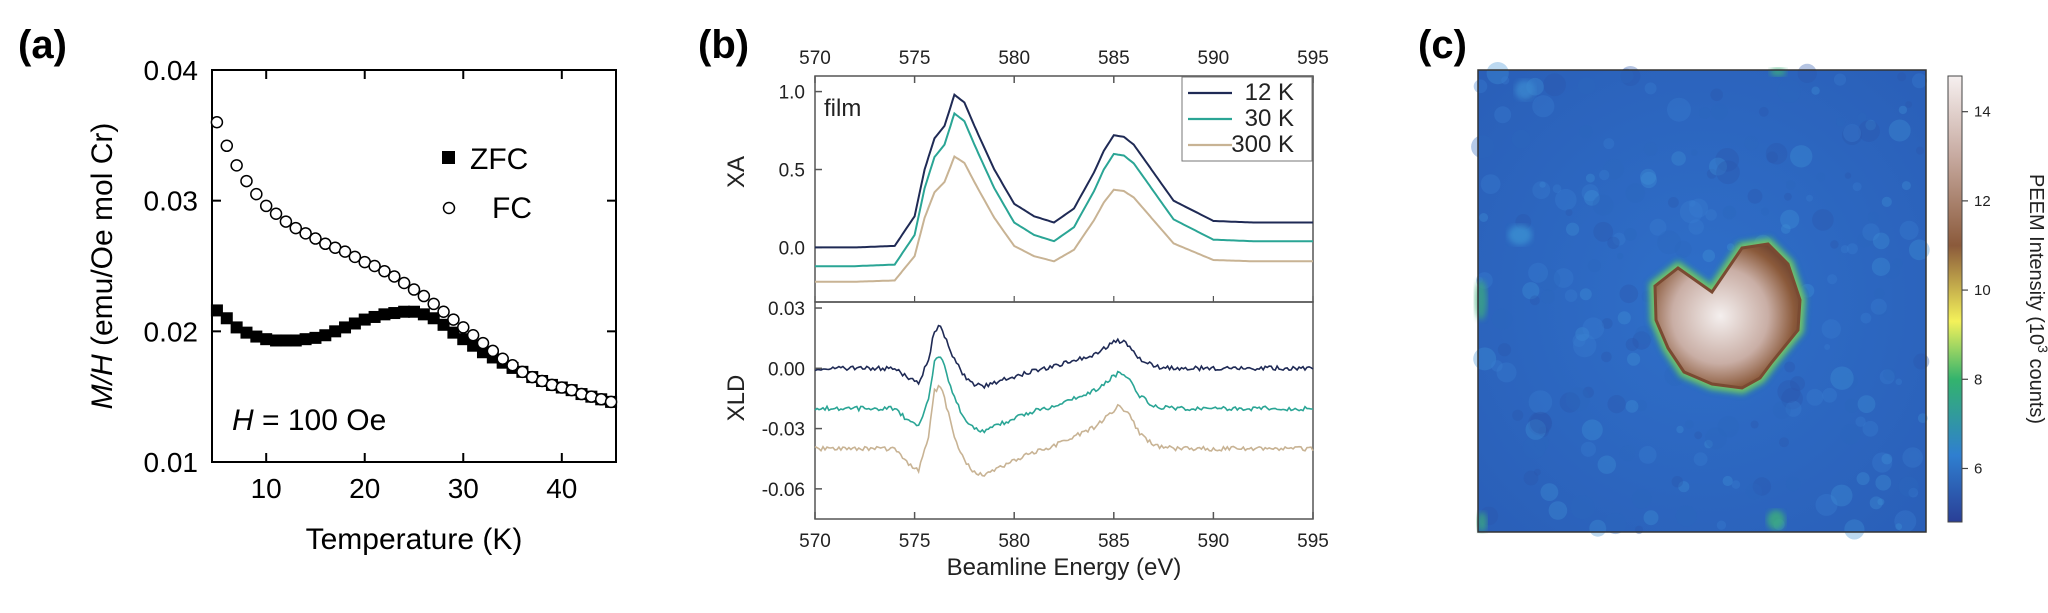  What do you see at coordinates (1014, 58) in the screenshot?
I see `panel-b-xtick-label-top: 580` at bounding box center [1014, 58].